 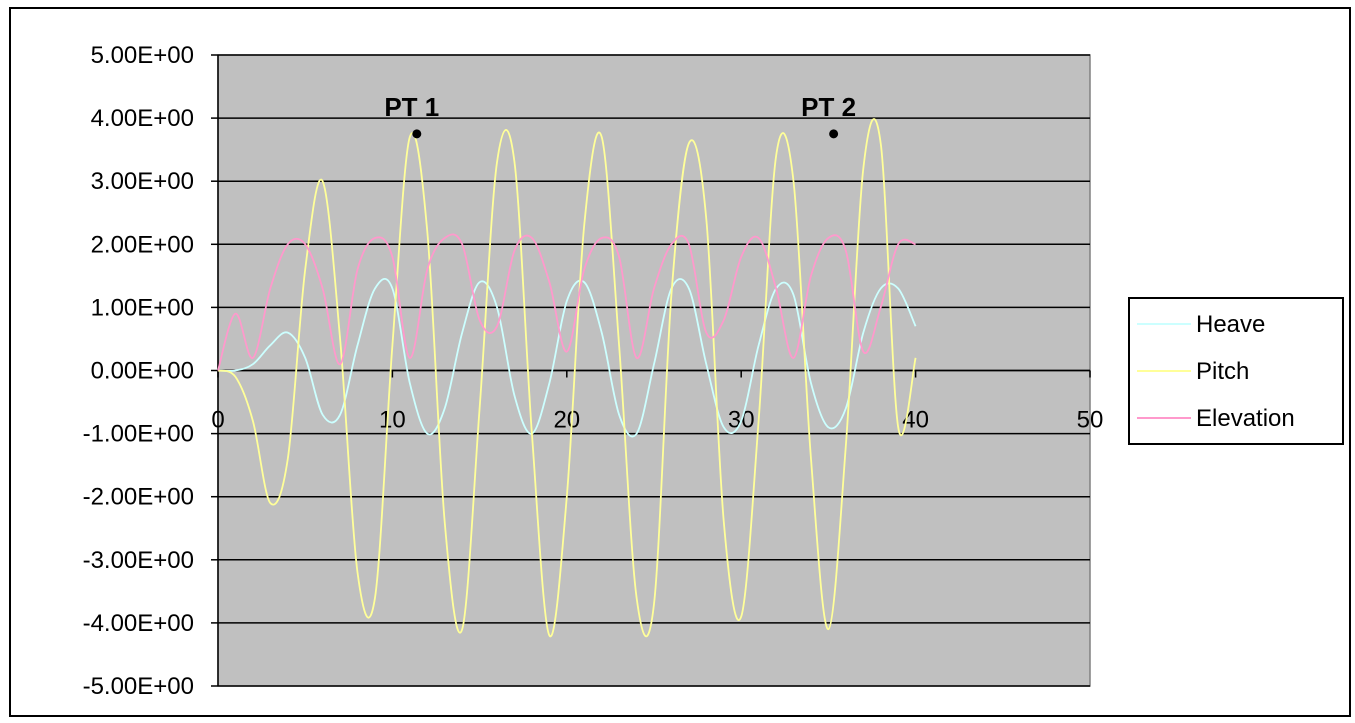 I want to click on x-tick-label: 0, so click(x=217, y=420).